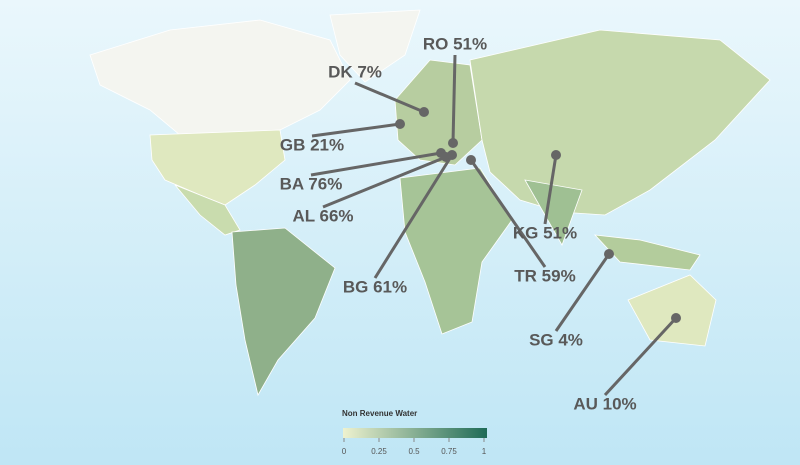  I want to click on legend: Non Revenue Water 0 0.25 0.5 0.75 1, so click(414, 432).